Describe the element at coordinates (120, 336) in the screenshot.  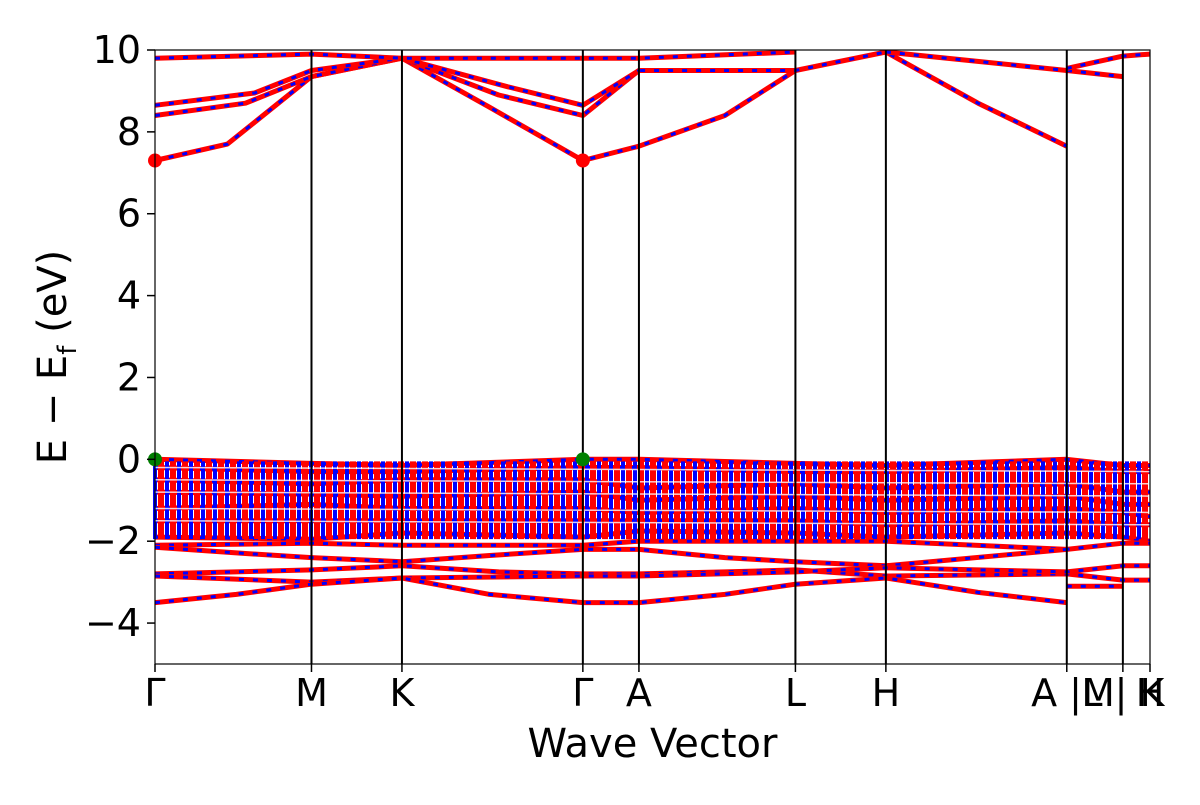
I see `y-ticks: −4 −2 0 2 4 6 8 10` at that location.